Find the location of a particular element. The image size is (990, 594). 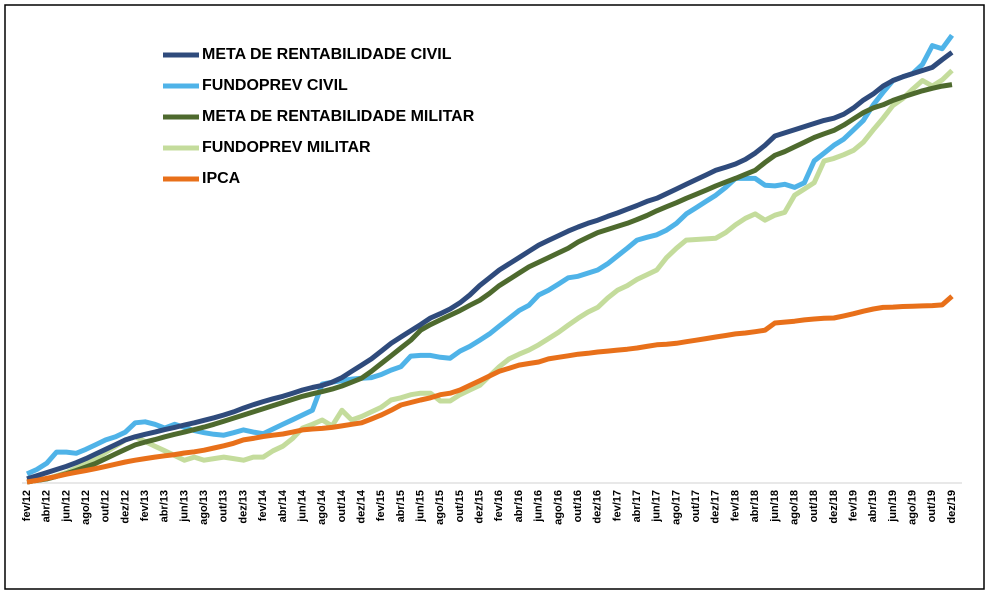

x-tick-label: ago/19 is located at coordinates (913, 507).